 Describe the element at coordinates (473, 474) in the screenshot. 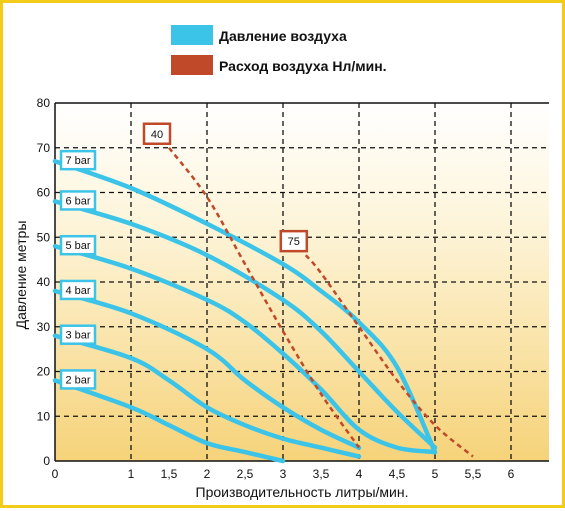

I see `x-tick-label: 5,5` at that location.